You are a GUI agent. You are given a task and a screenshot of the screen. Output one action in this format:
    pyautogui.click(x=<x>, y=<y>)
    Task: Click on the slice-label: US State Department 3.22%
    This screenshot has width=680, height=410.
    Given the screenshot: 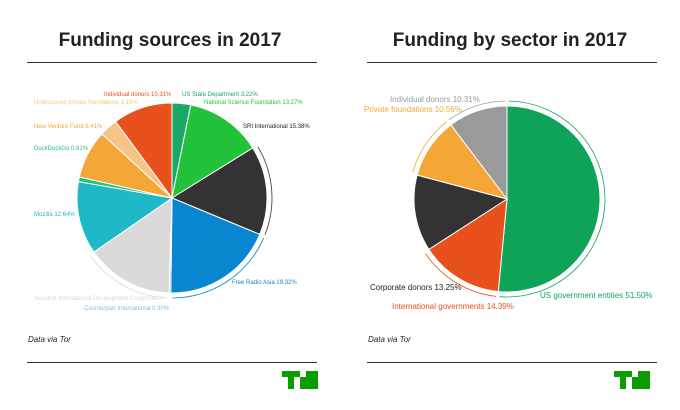 What is the action you would take?
    pyautogui.click(x=220, y=95)
    